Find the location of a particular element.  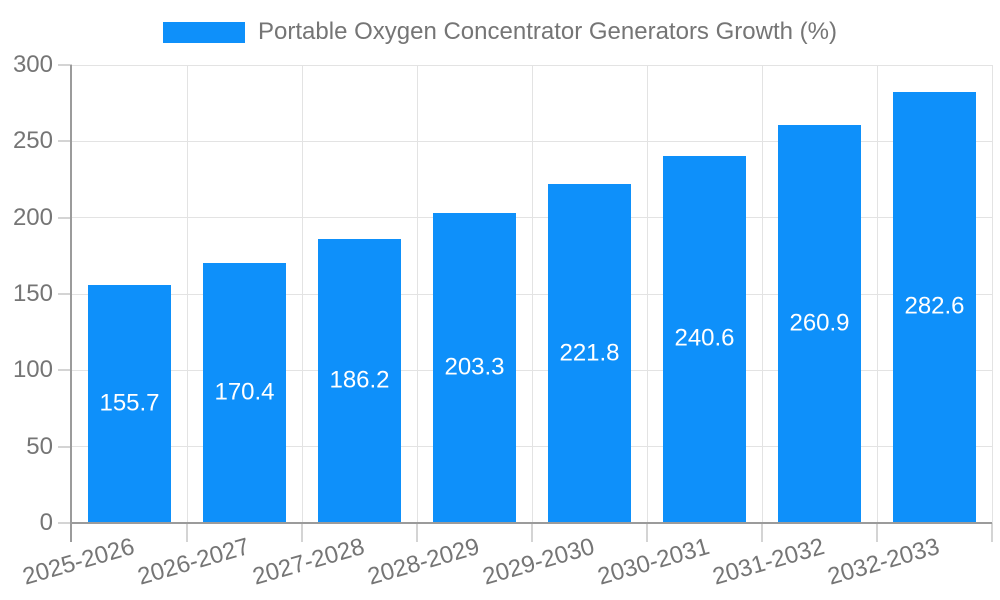

y-axis-line is located at coordinates (71, 303).